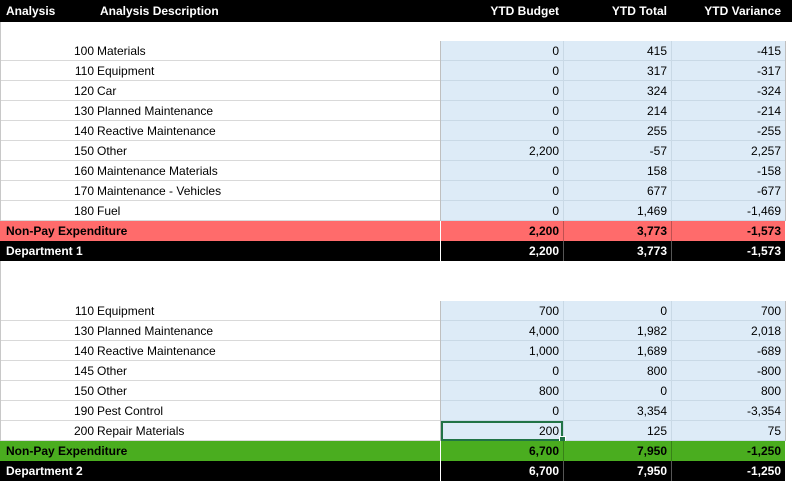 The height and width of the screenshot is (489, 792). Describe the element at coordinates (396, 471) in the screenshot. I see `department-total-row-2: Department 2 6,700 7,950 -1,250` at that location.